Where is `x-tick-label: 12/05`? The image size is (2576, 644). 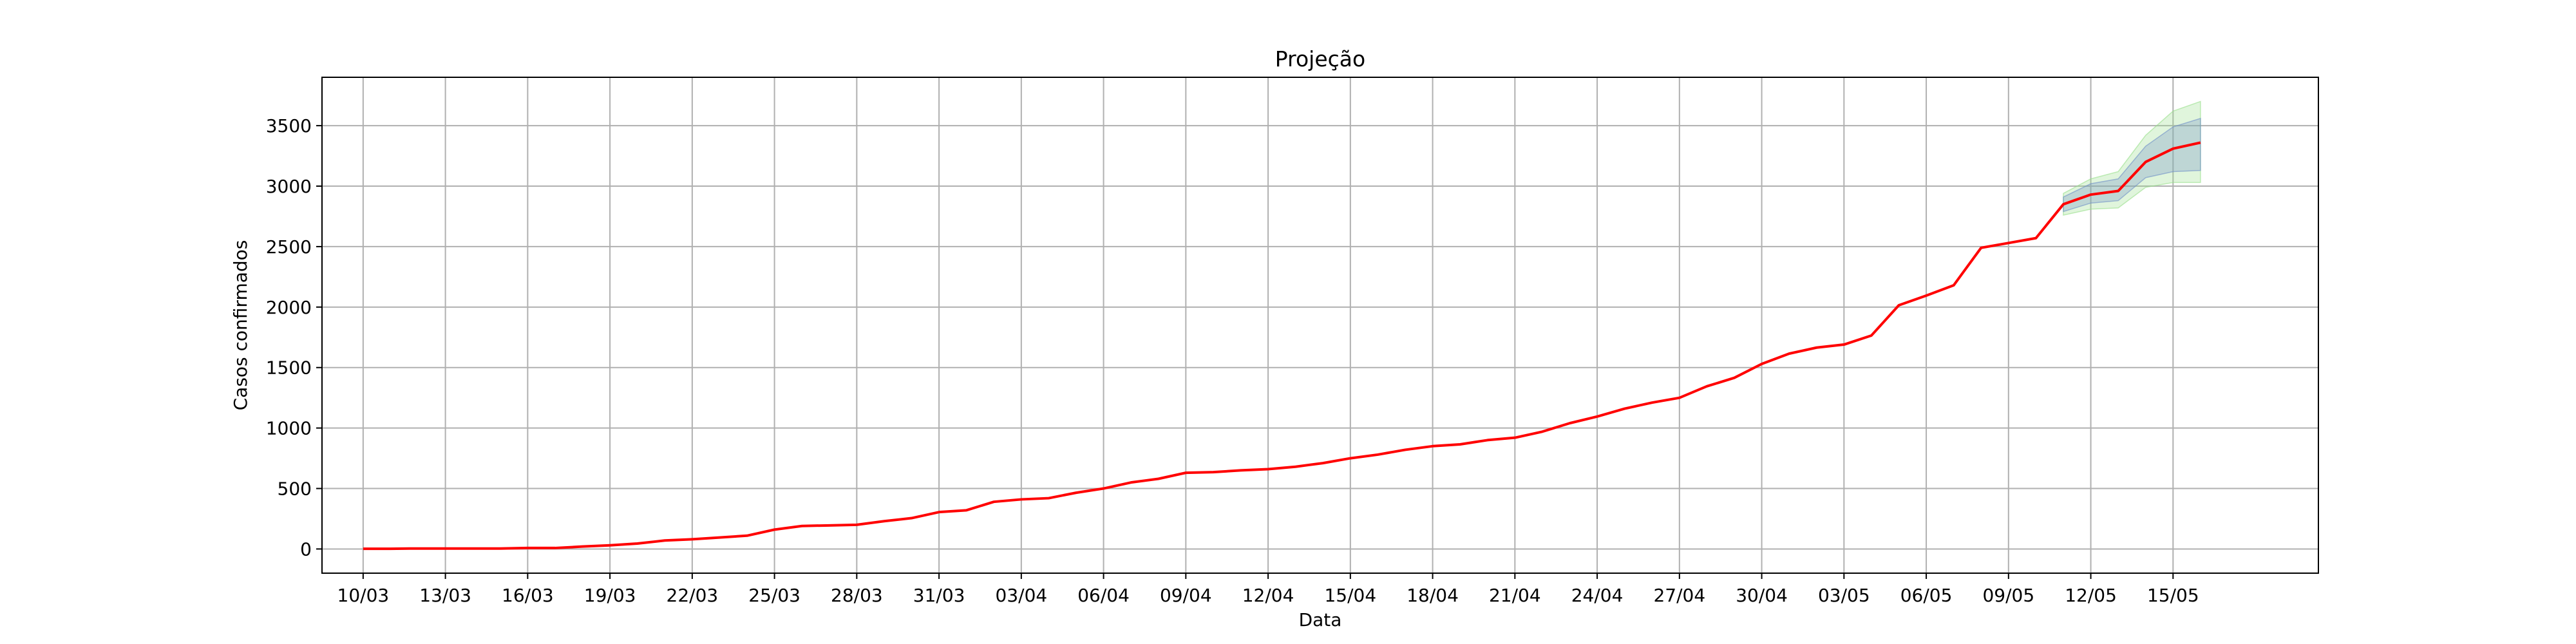 x-tick-label: 12/05 is located at coordinates (2091, 595).